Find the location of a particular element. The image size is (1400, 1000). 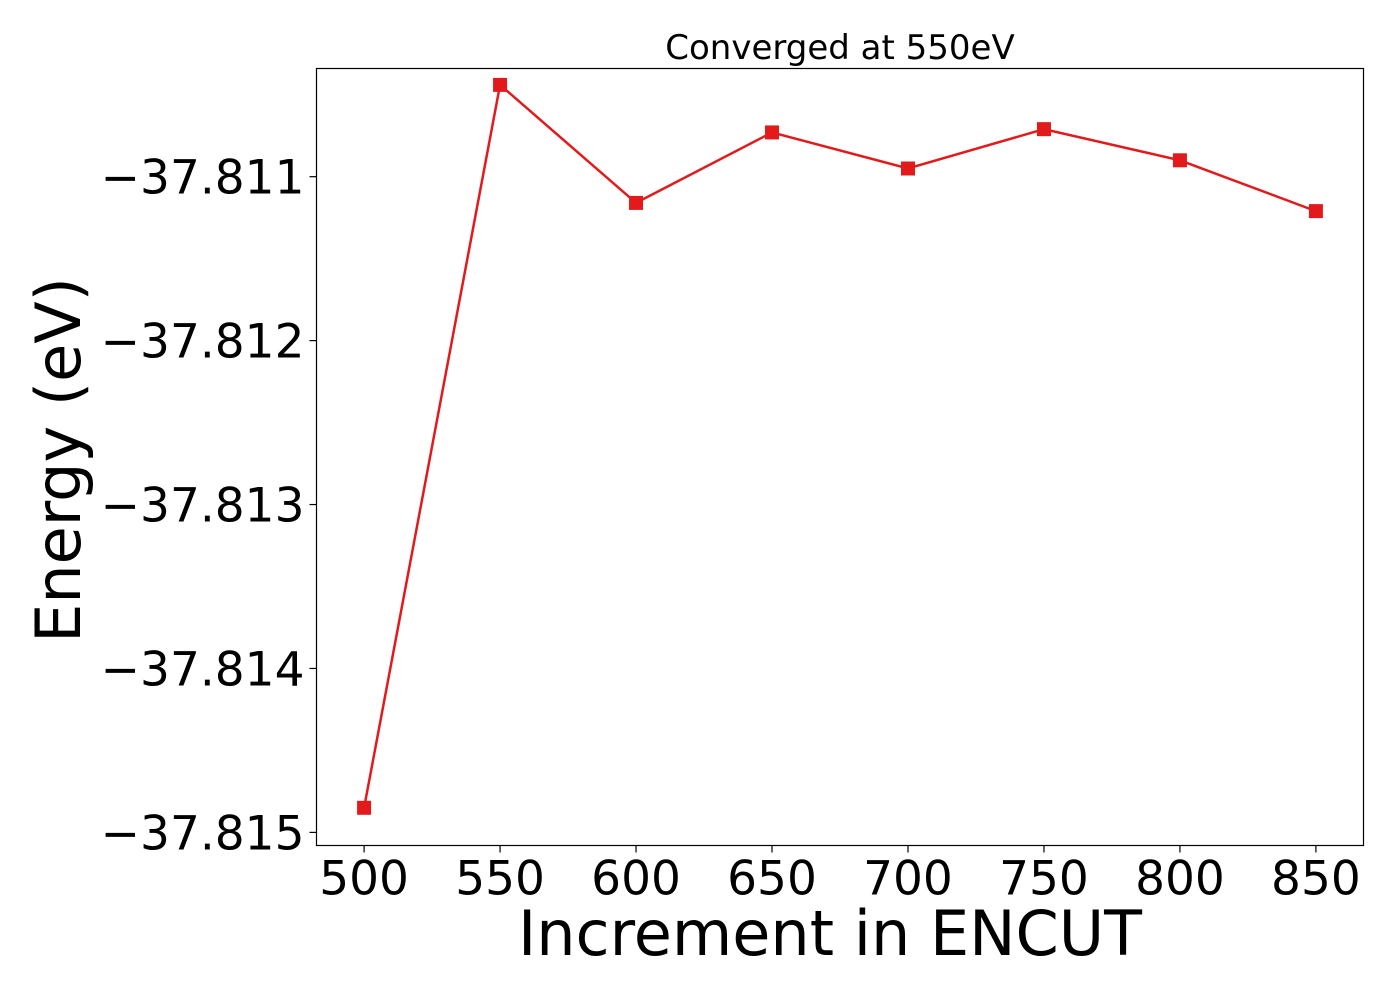

x-axis: 500 550 600 650 700 750 800 850 is located at coordinates (840, 876).